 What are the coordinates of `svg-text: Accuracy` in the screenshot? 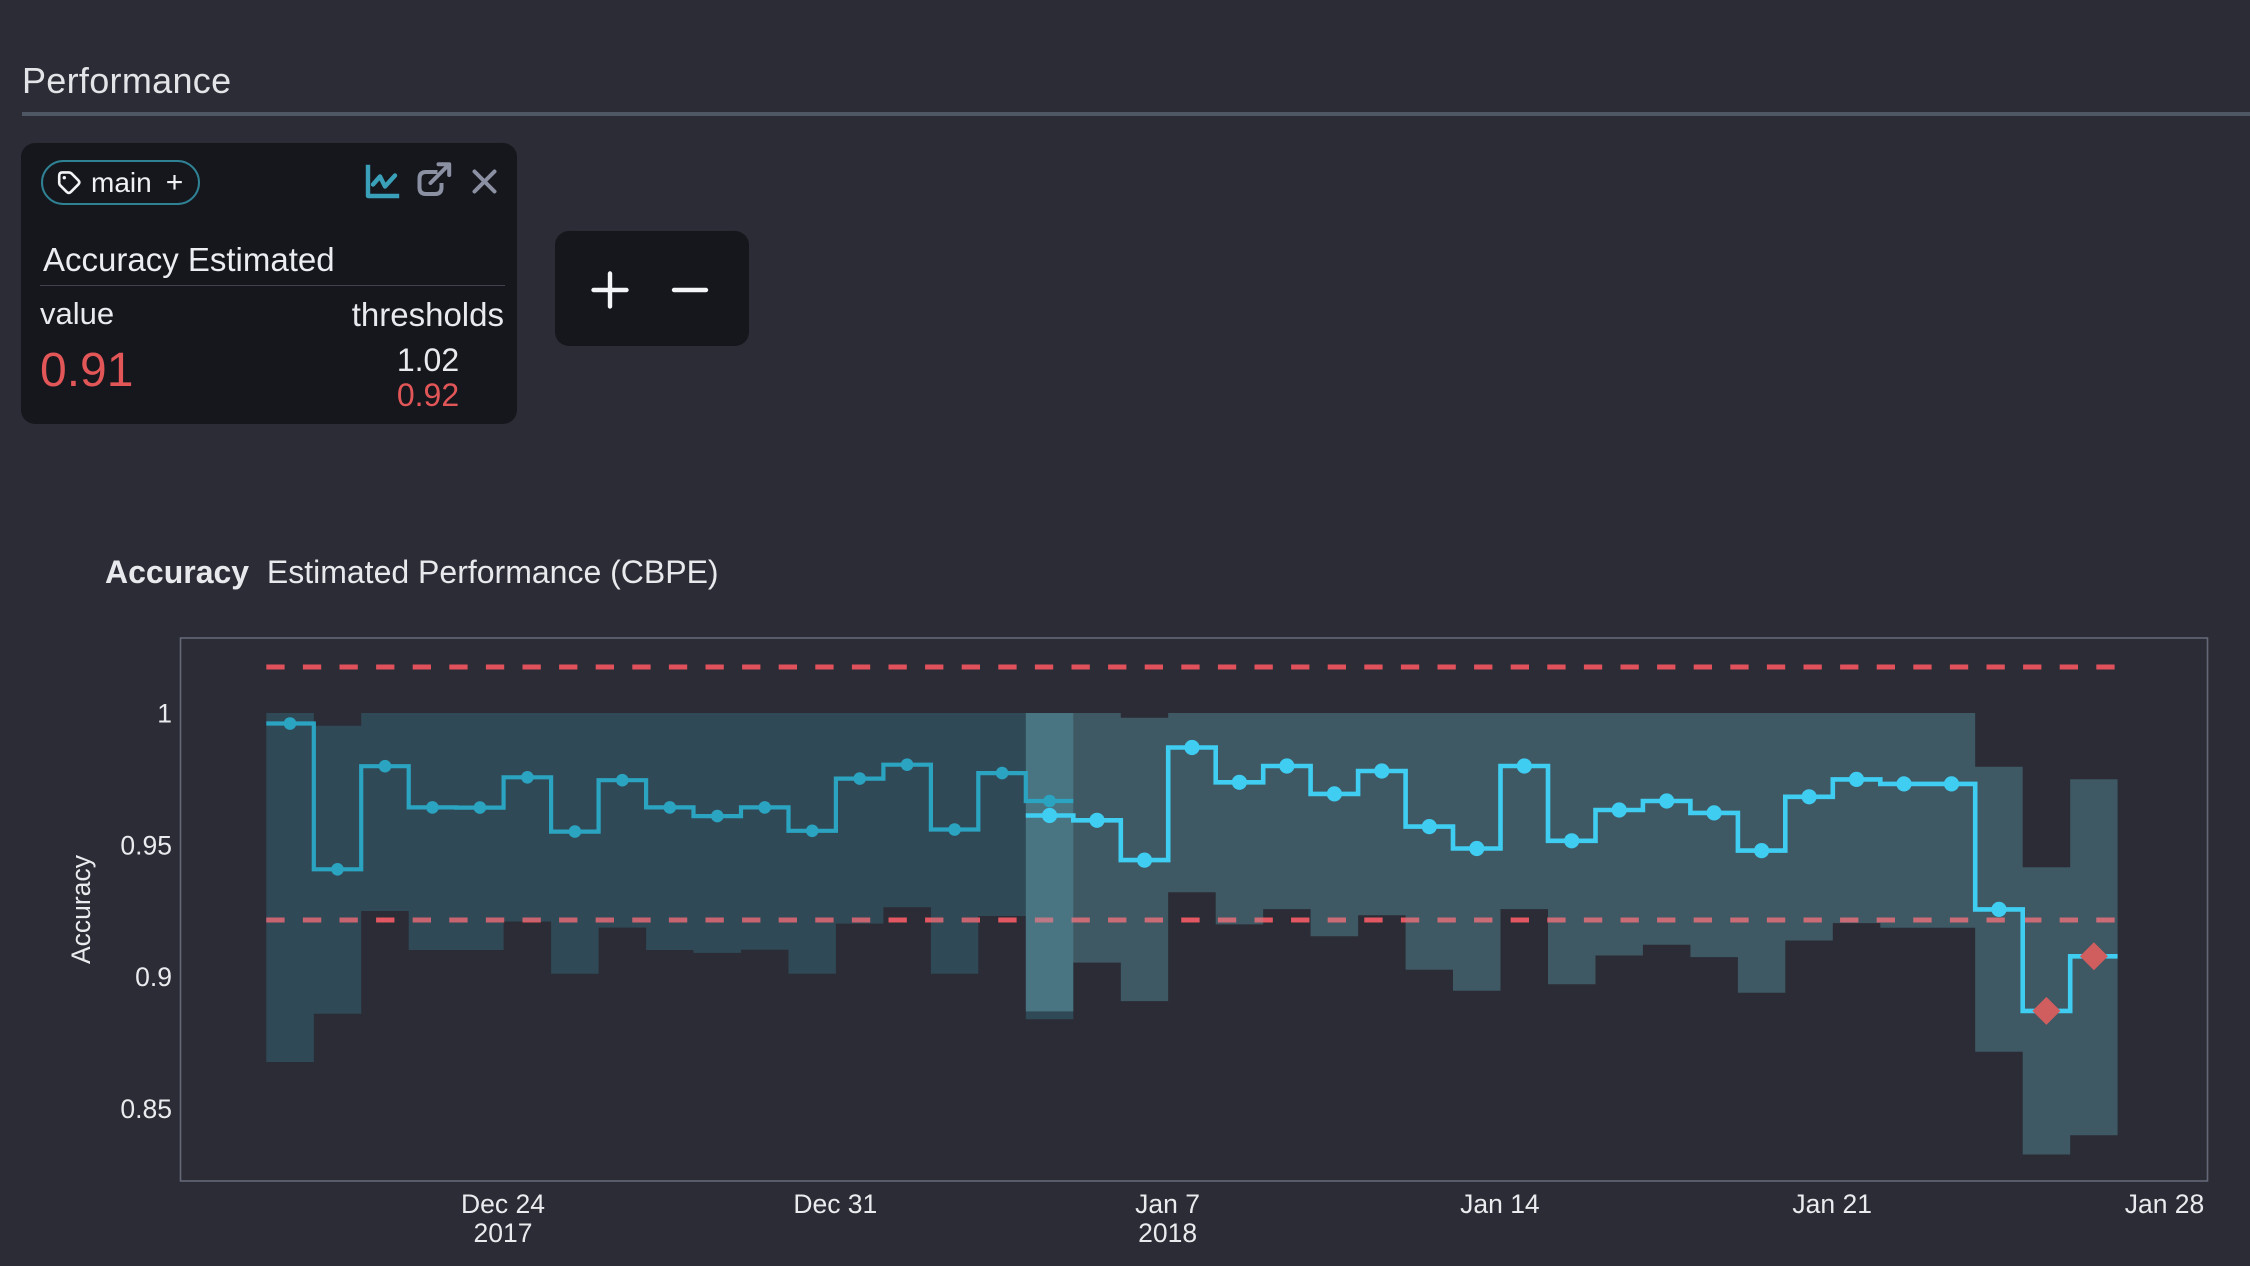 It's located at (81, 909).